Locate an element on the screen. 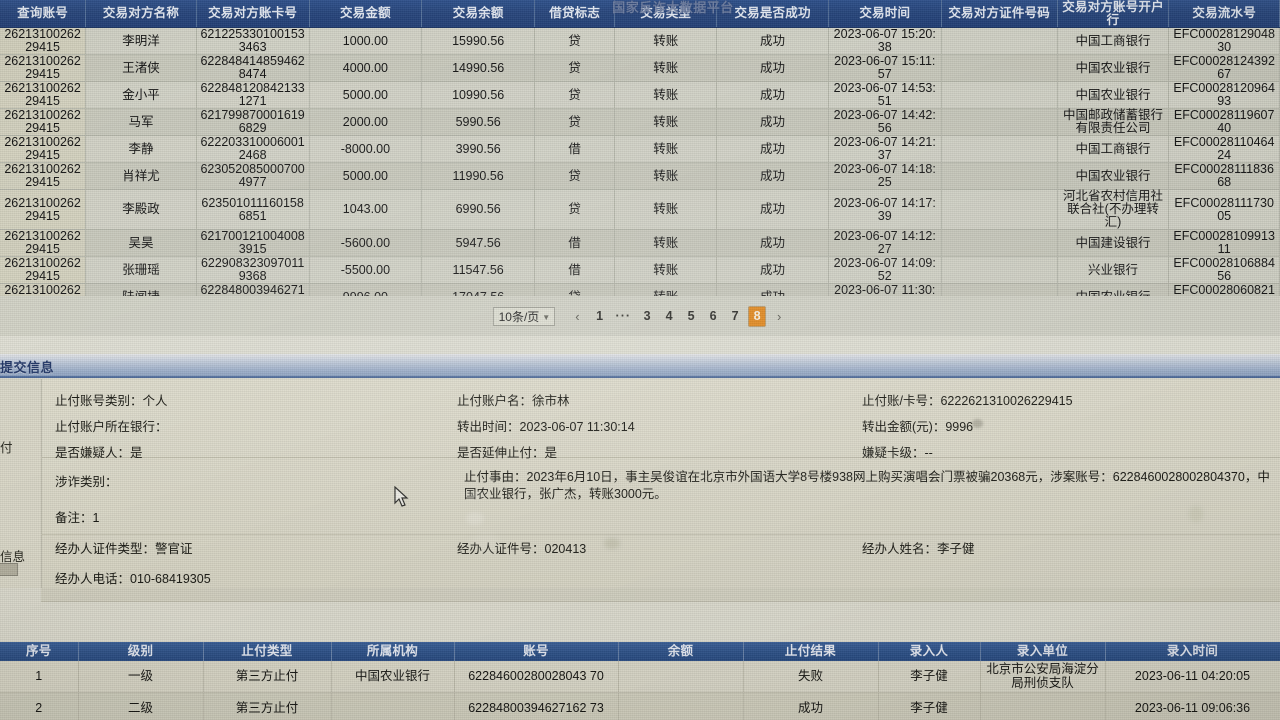  chevron-down-icon: ▼ is located at coordinates (546, 317).